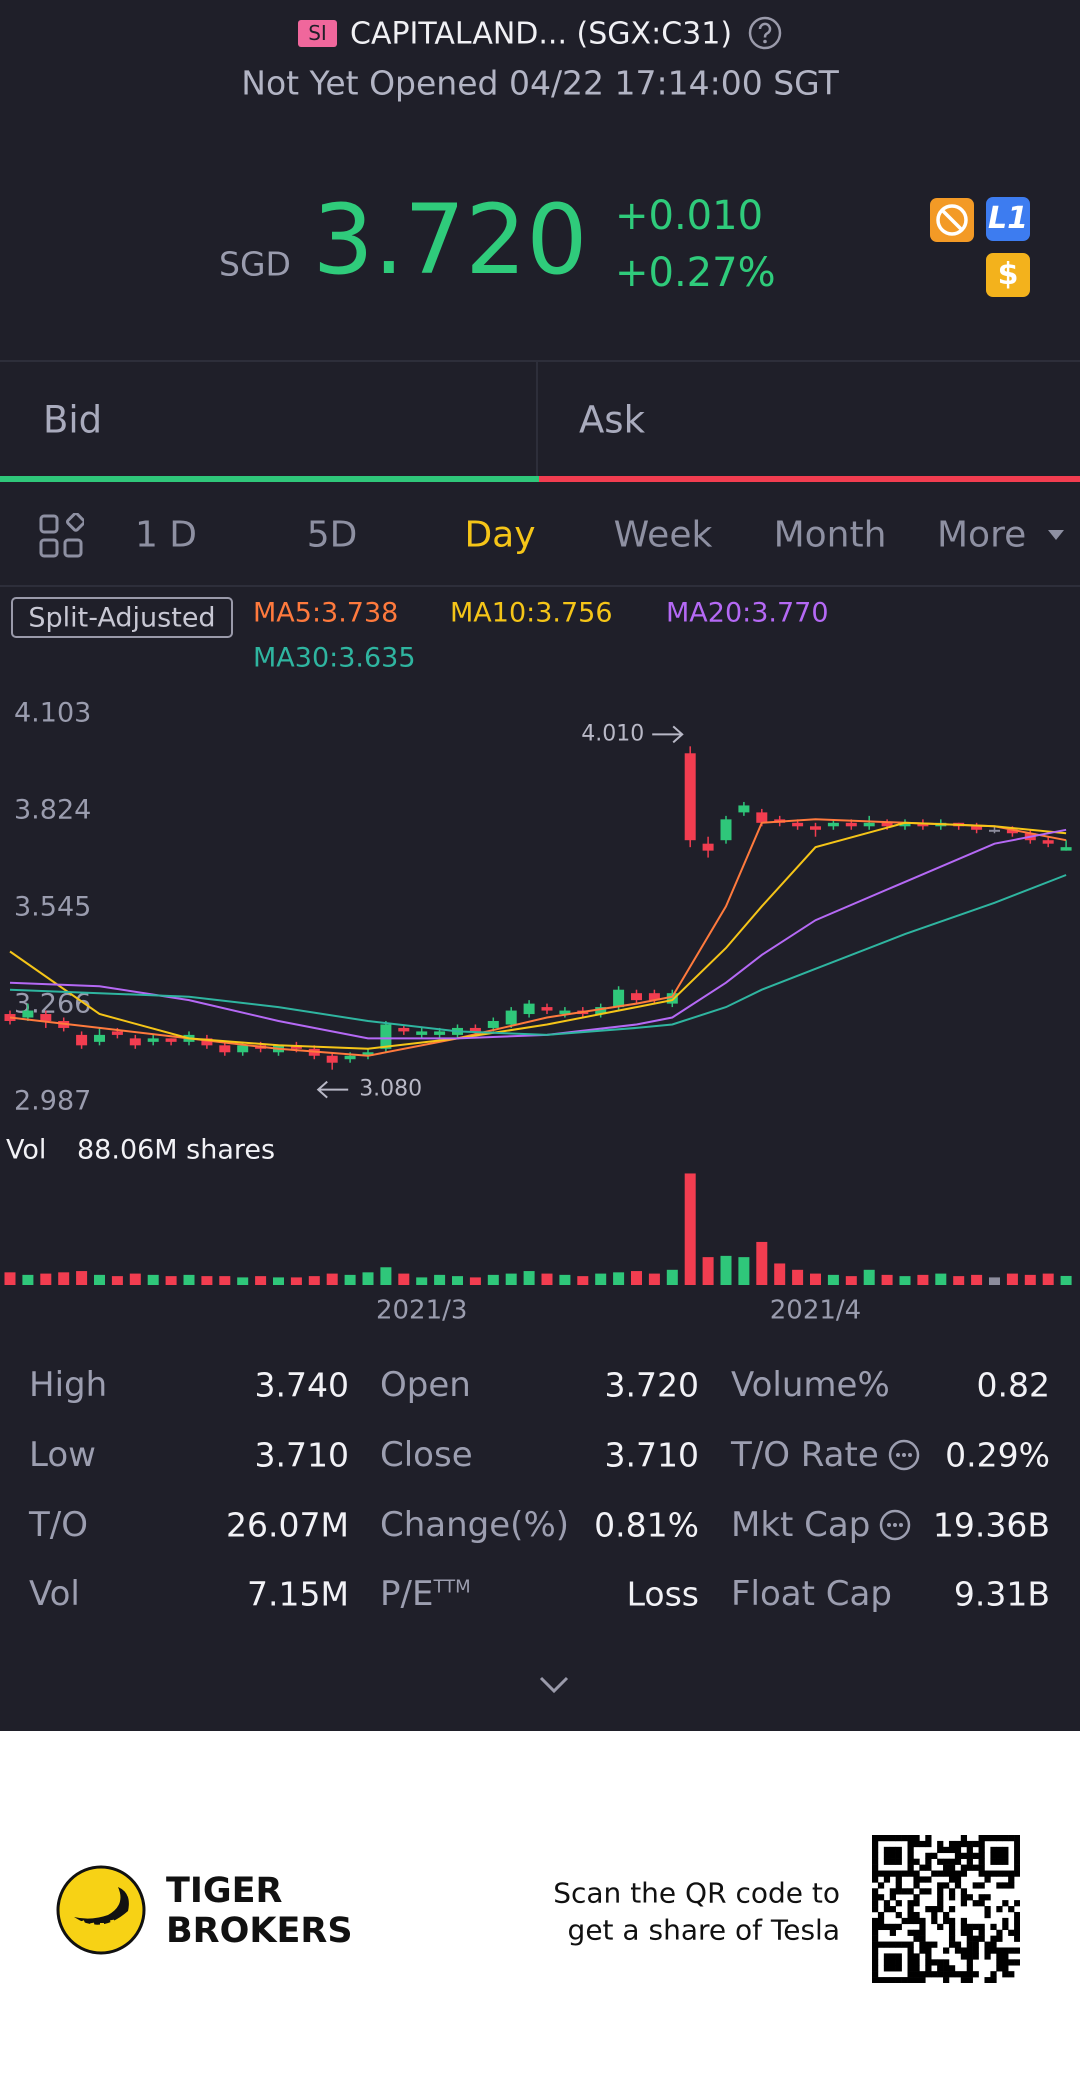 The width and height of the screenshot is (1080, 2087). I want to click on ask-bar, so click(809, 479).